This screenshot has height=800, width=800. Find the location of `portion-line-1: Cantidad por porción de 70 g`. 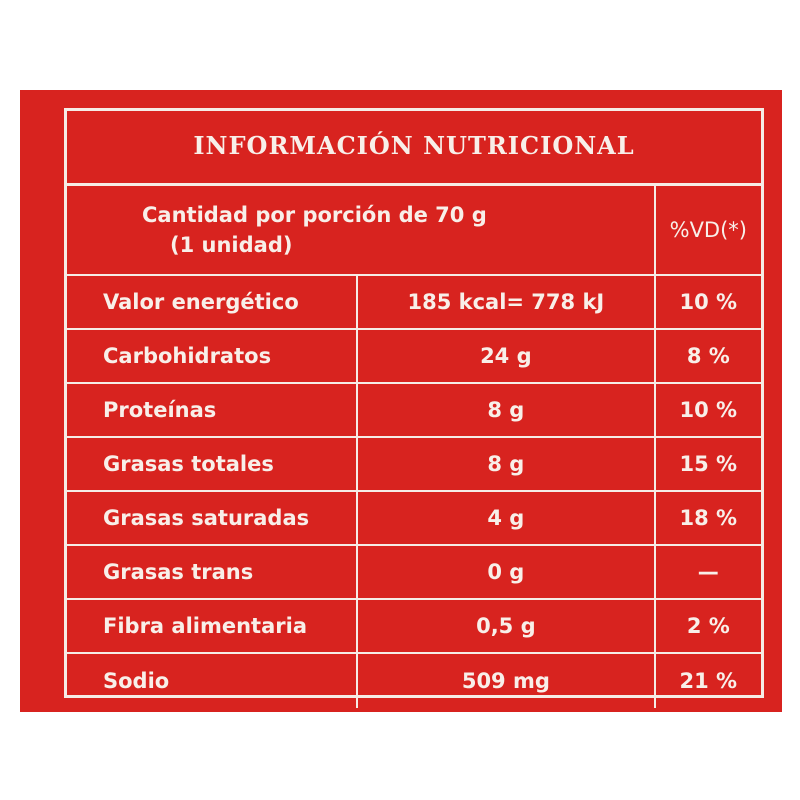

portion-line-1: Cantidad por porción de 70 g is located at coordinates (314, 215).